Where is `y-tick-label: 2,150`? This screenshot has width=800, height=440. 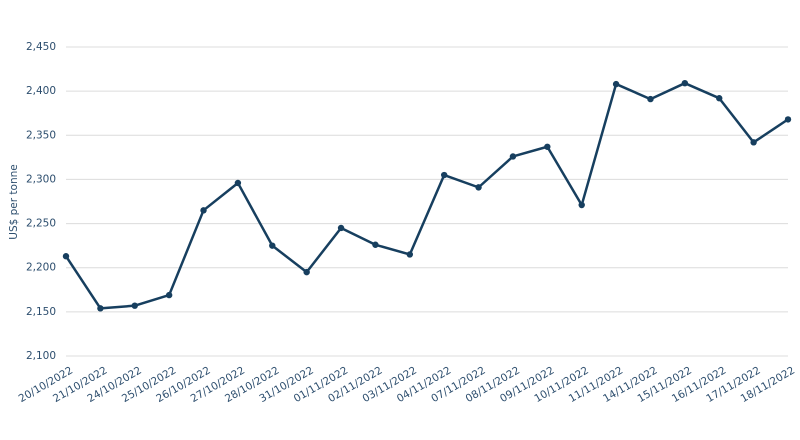
y-tick-label: 2,150 is located at coordinates (41, 312).